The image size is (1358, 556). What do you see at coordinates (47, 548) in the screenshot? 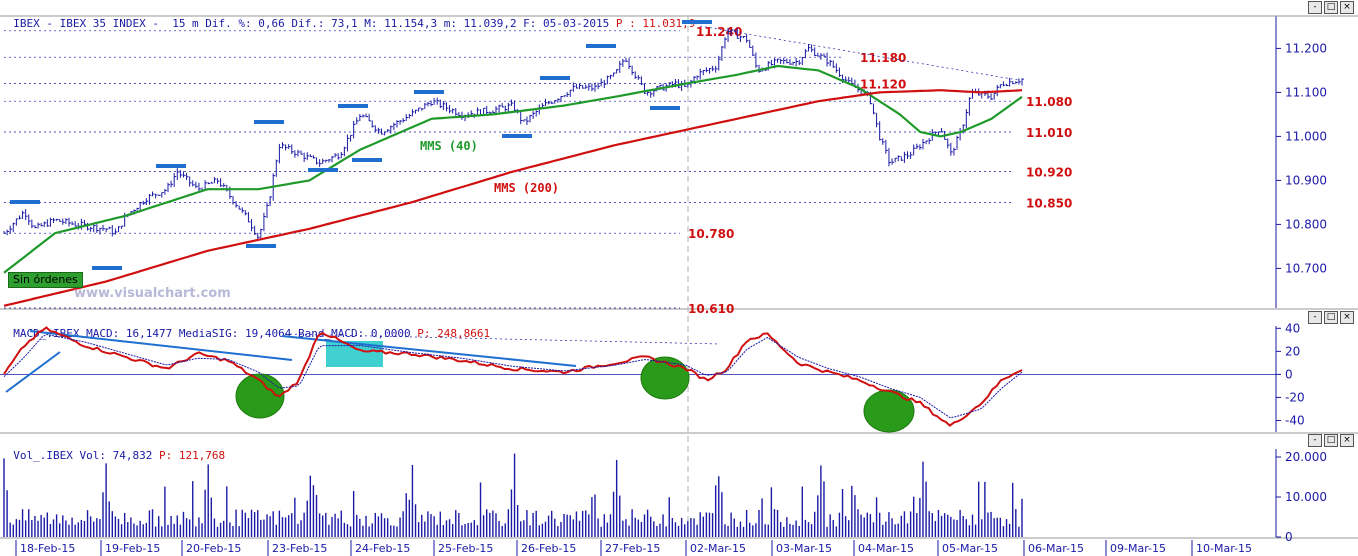
I see `date-label: 18-Feb-15` at bounding box center [47, 548].